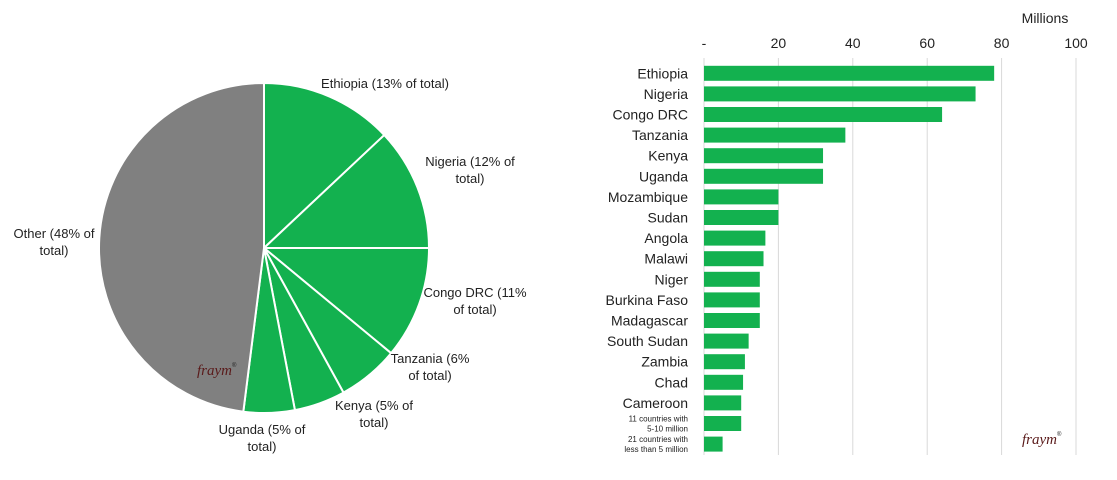  Describe the element at coordinates (647, 300) in the screenshot. I see `bar-category-label: Burkina Faso` at that location.